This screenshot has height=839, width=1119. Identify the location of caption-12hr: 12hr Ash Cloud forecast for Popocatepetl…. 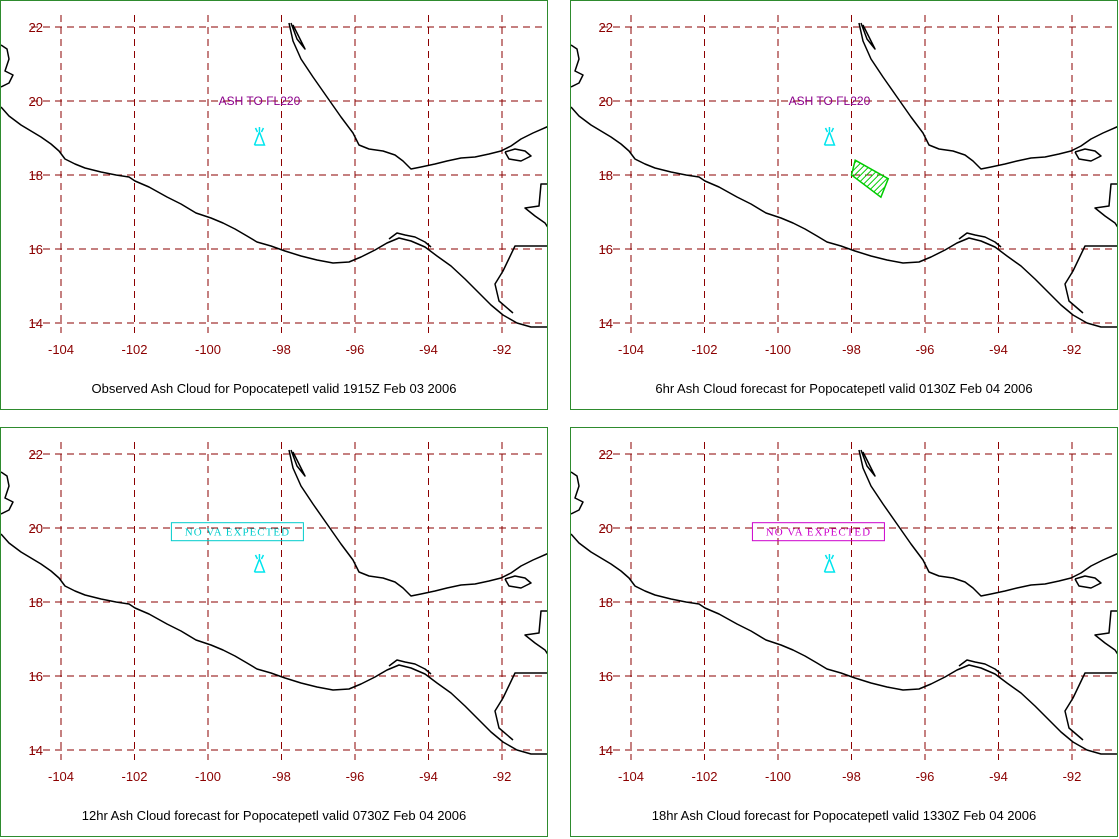
(274, 815).